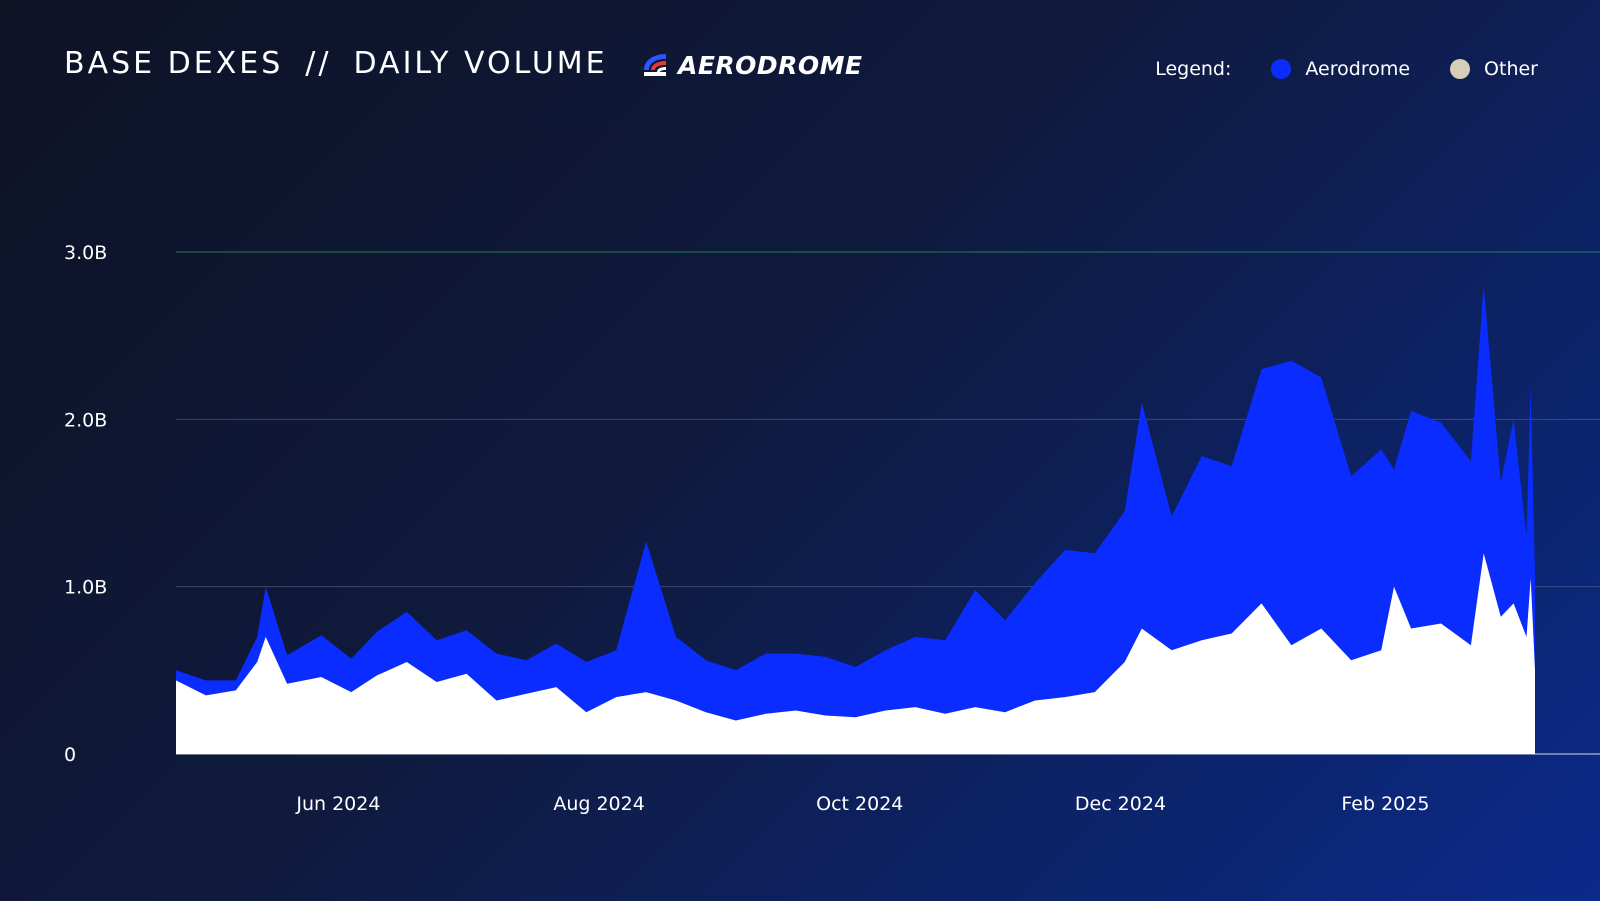 This screenshot has width=1600, height=901. What do you see at coordinates (336, 63) in the screenshot?
I see `chart-title: BASE DEXES // DAILY VOLUME` at bounding box center [336, 63].